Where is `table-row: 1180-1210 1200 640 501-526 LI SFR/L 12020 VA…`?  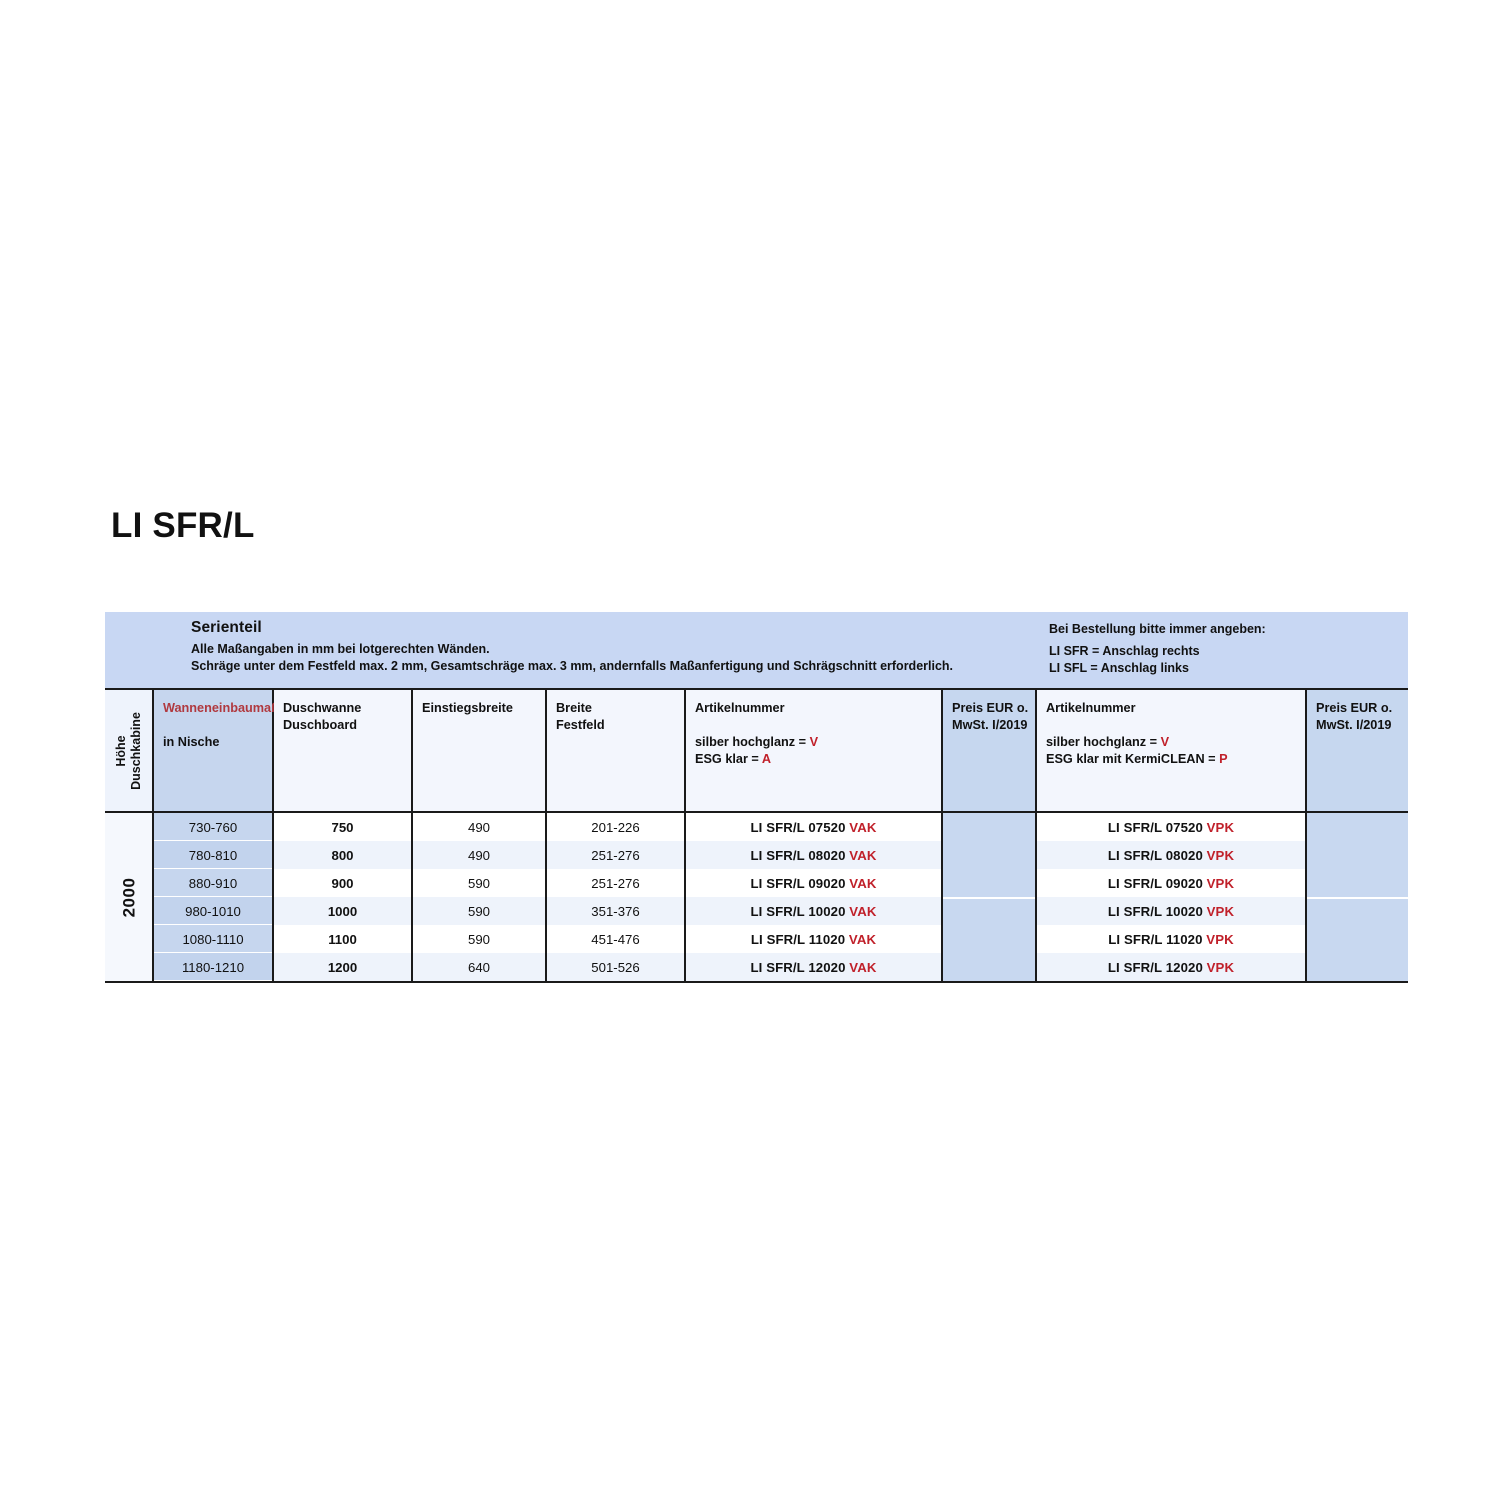 table-row: 1180-1210 1200 640 501-526 LI SFR/L 12020 VA… is located at coordinates (756, 967).